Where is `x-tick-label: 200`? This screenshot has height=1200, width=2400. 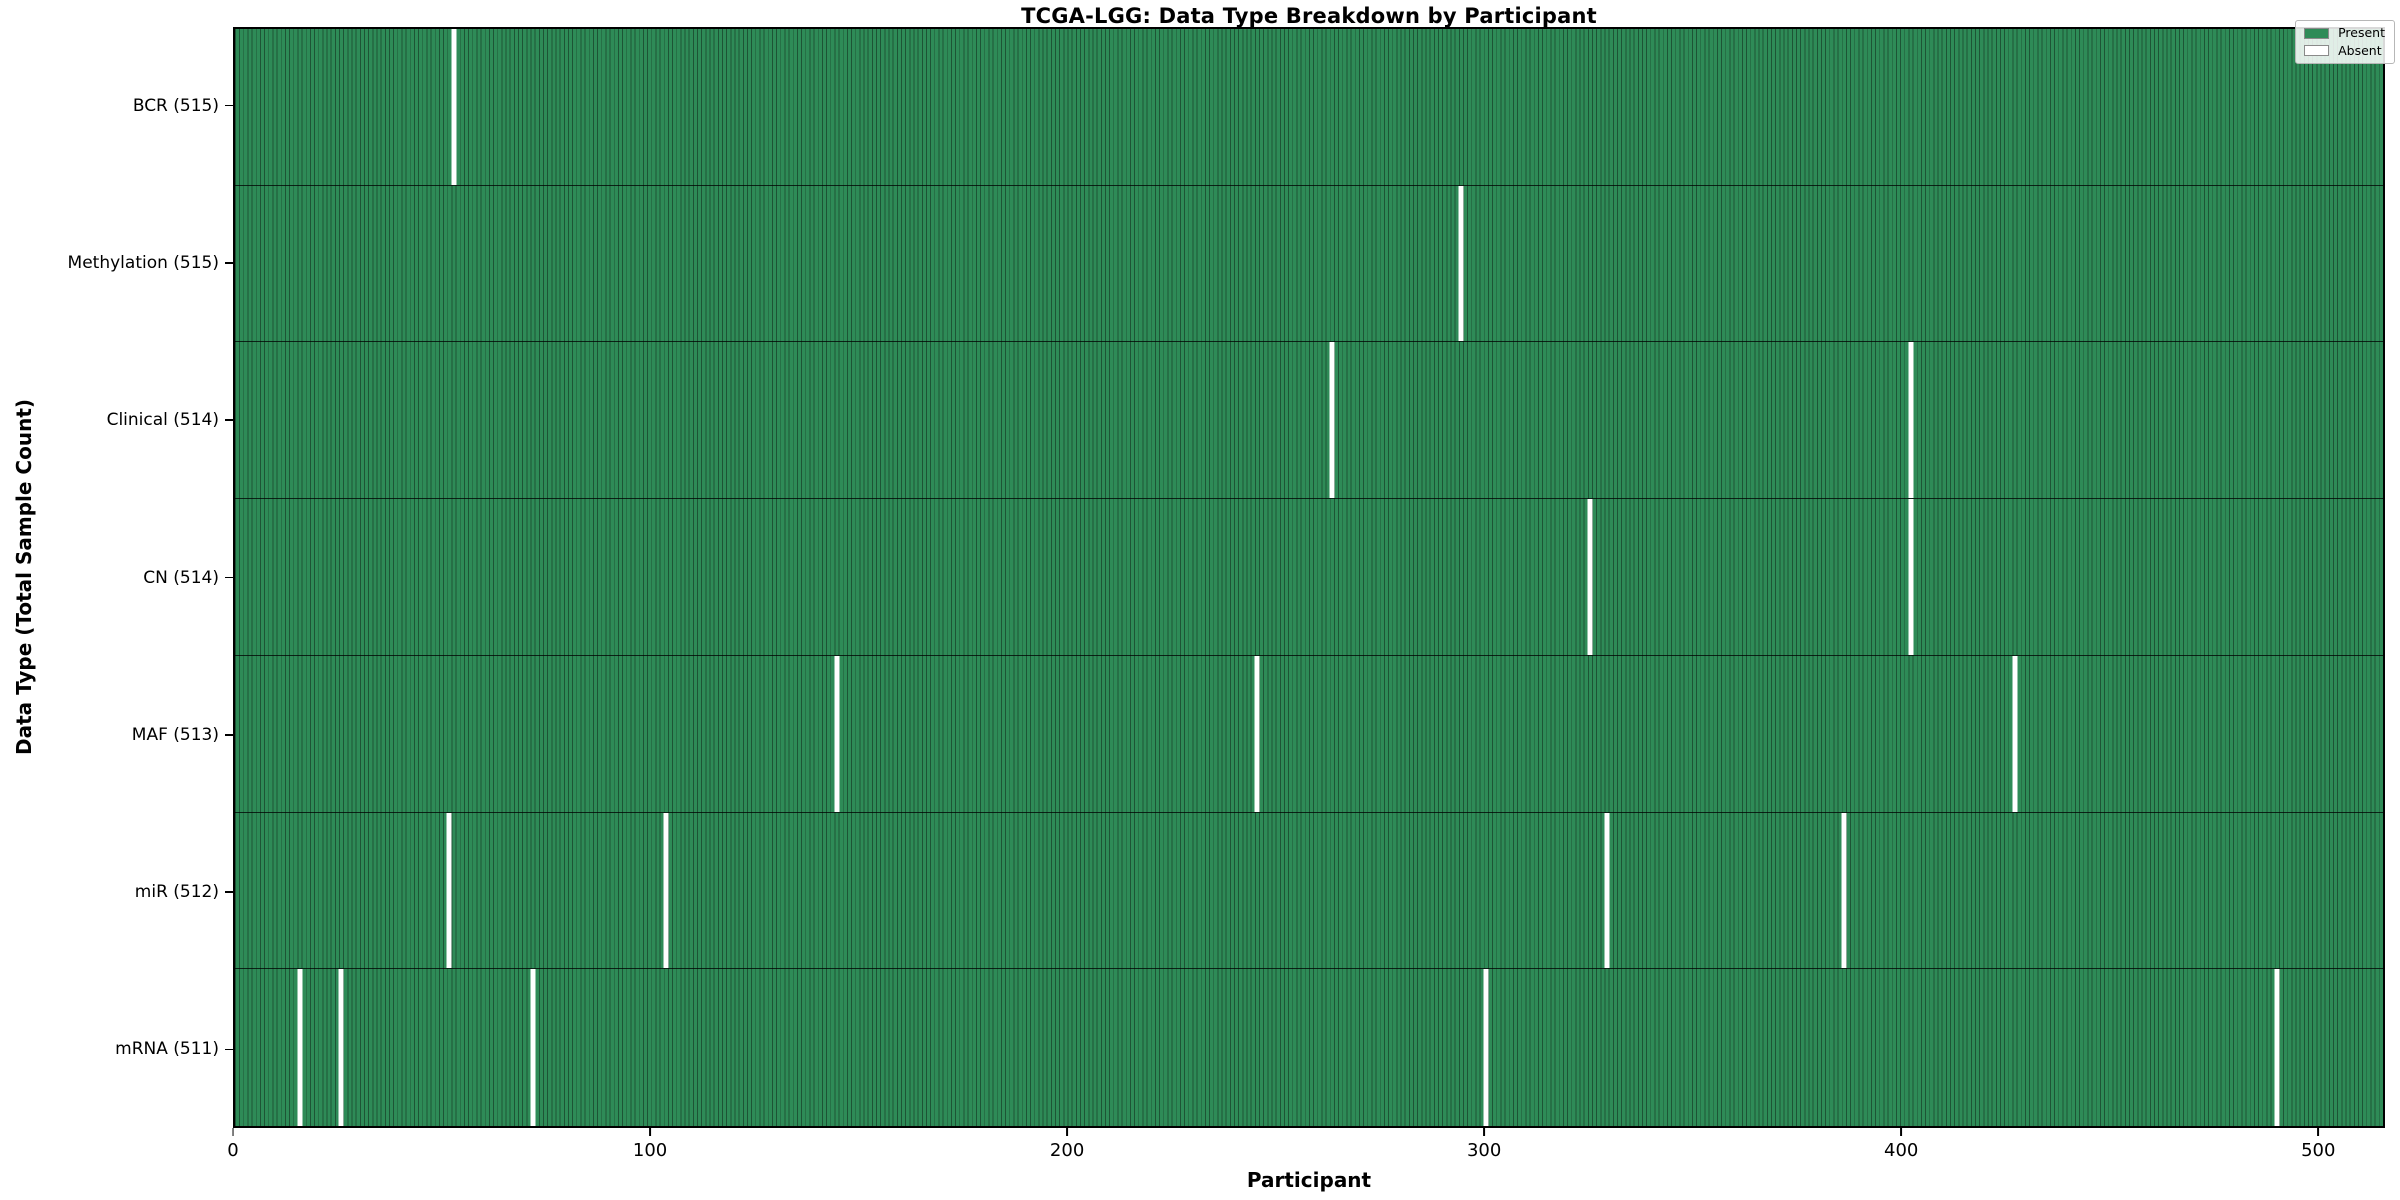 x-tick-label: 200 is located at coordinates (1067, 1150).